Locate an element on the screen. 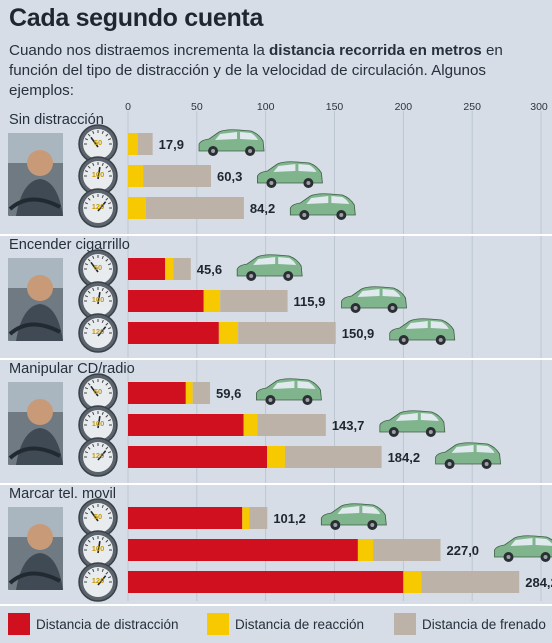 The height and width of the screenshot is (643, 552). speedometer-face is located at coordinates (98, 208).